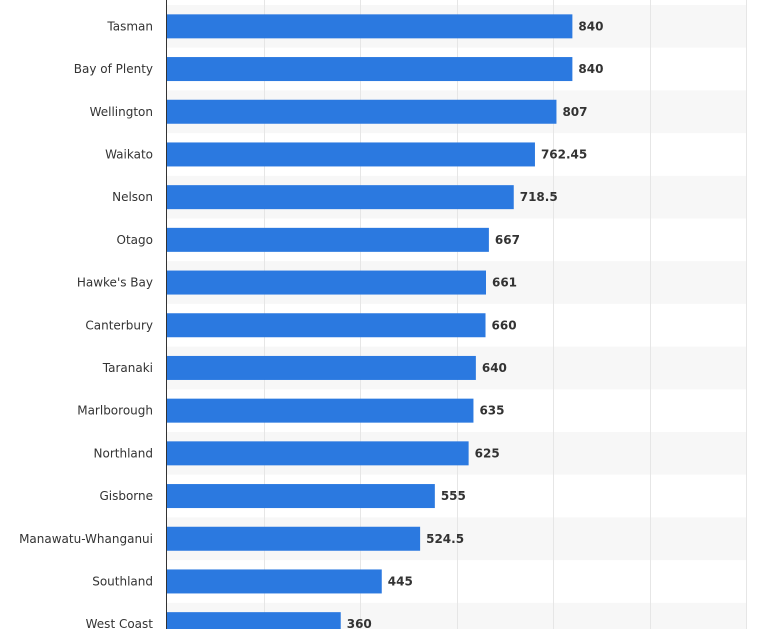 This screenshot has width=768, height=629. What do you see at coordinates (400, 581) in the screenshot?
I see `value-label: 445` at bounding box center [400, 581].